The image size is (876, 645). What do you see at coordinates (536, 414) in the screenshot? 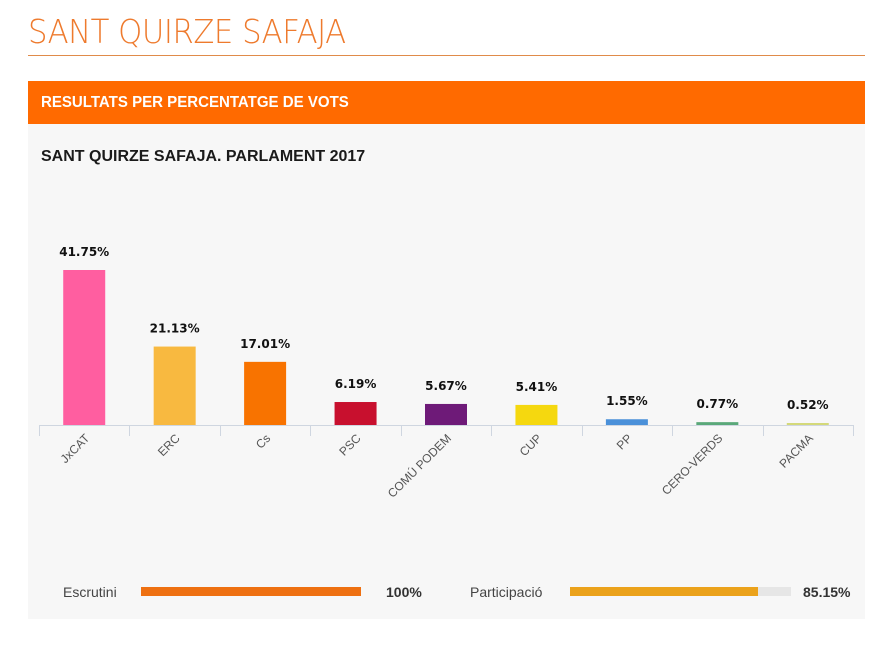
I see `bar-cup` at bounding box center [536, 414].